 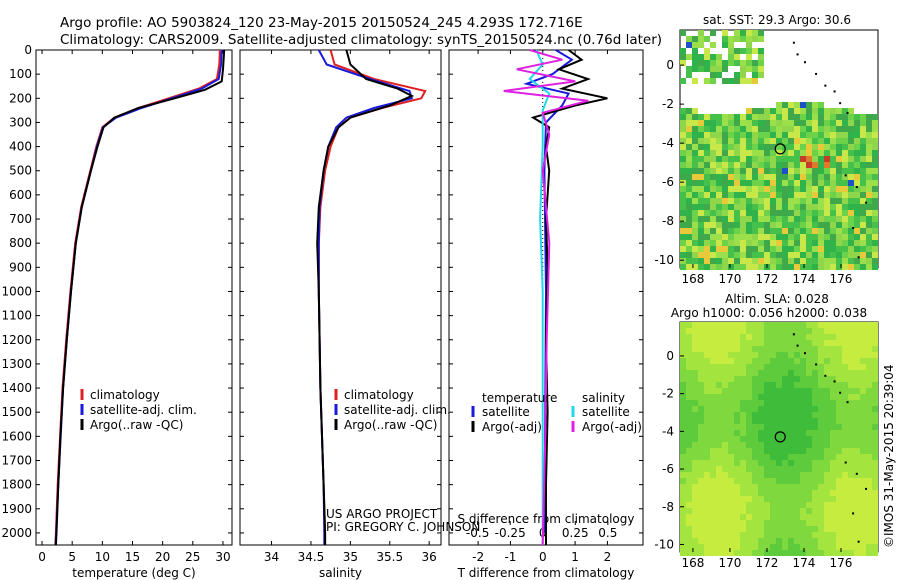 I want to click on island-dot, so click(x=834, y=381).